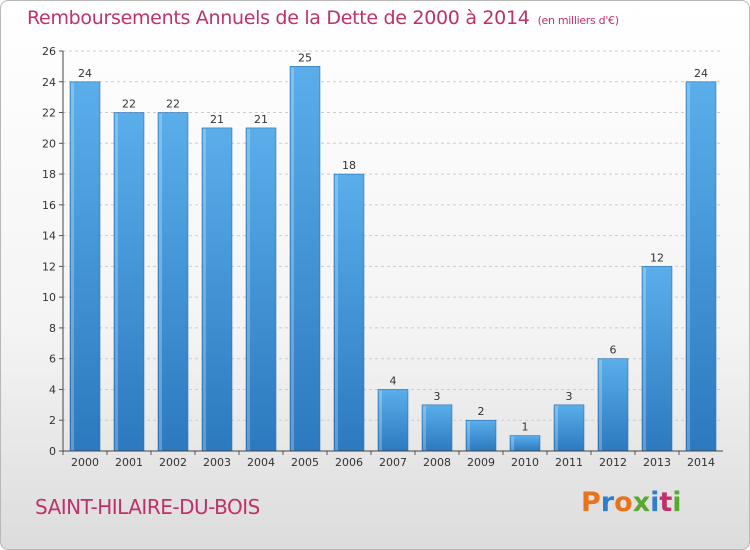 The image size is (750, 550). What do you see at coordinates (52, 359) in the screenshot?
I see `y-tick-label: 6` at bounding box center [52, 359].